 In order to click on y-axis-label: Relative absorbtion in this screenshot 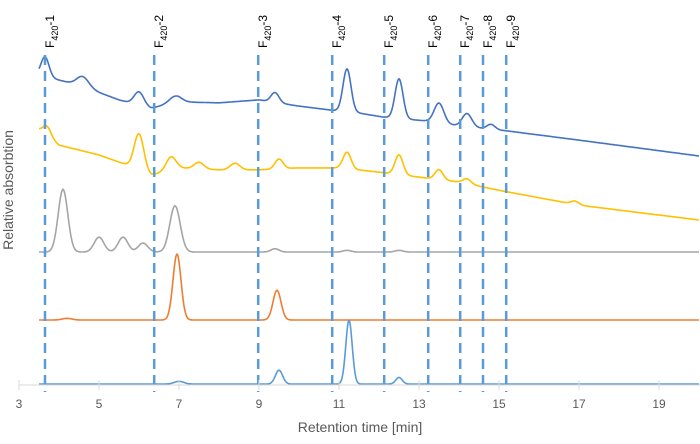, I will do `click(8, 190)`.